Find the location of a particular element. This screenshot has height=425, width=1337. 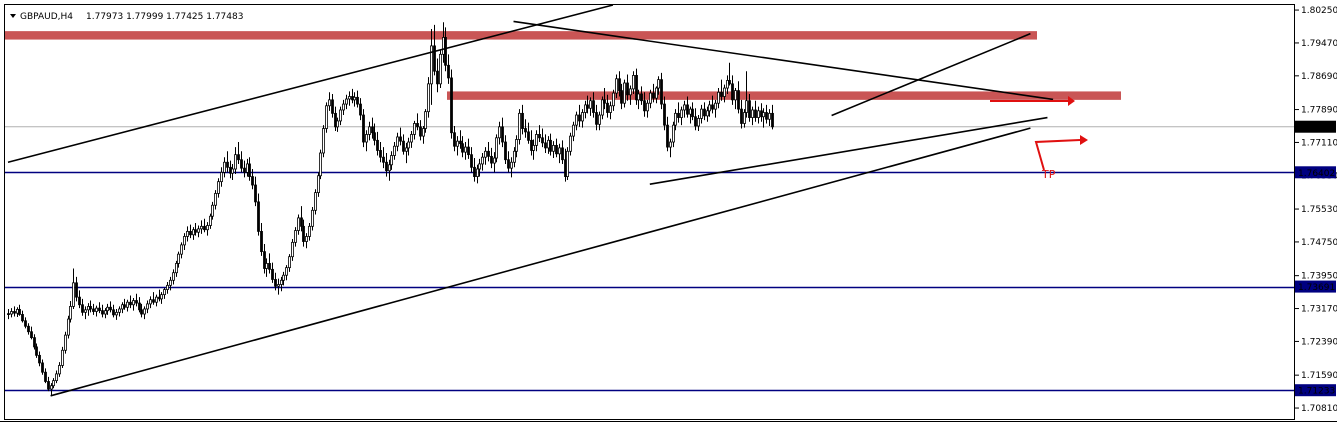

price-tick-label: 1.72390 is located at coordinates (1319, 342).